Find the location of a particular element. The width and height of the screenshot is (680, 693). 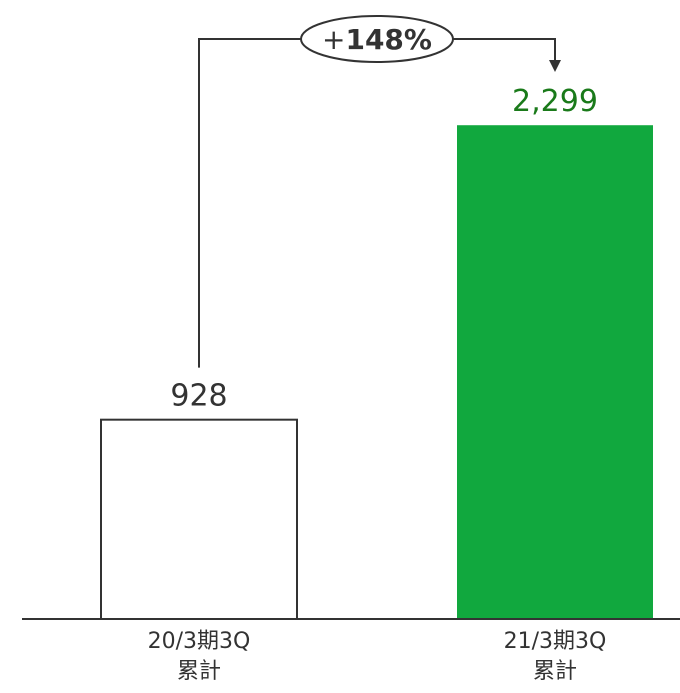

change-percent-label: +148% is located at coordinates (377, 39).